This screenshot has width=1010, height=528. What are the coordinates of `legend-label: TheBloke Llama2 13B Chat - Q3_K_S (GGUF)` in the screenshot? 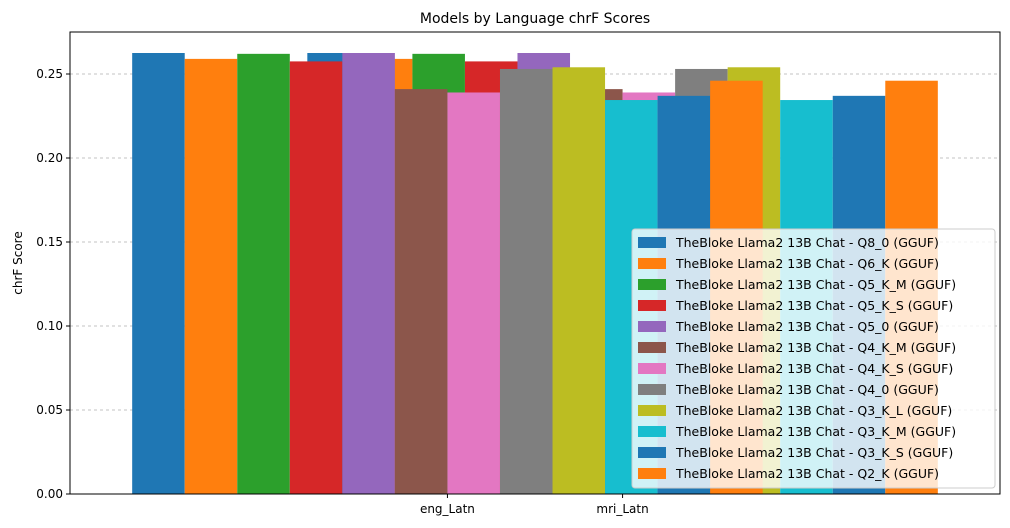 It's located at (814, 452).